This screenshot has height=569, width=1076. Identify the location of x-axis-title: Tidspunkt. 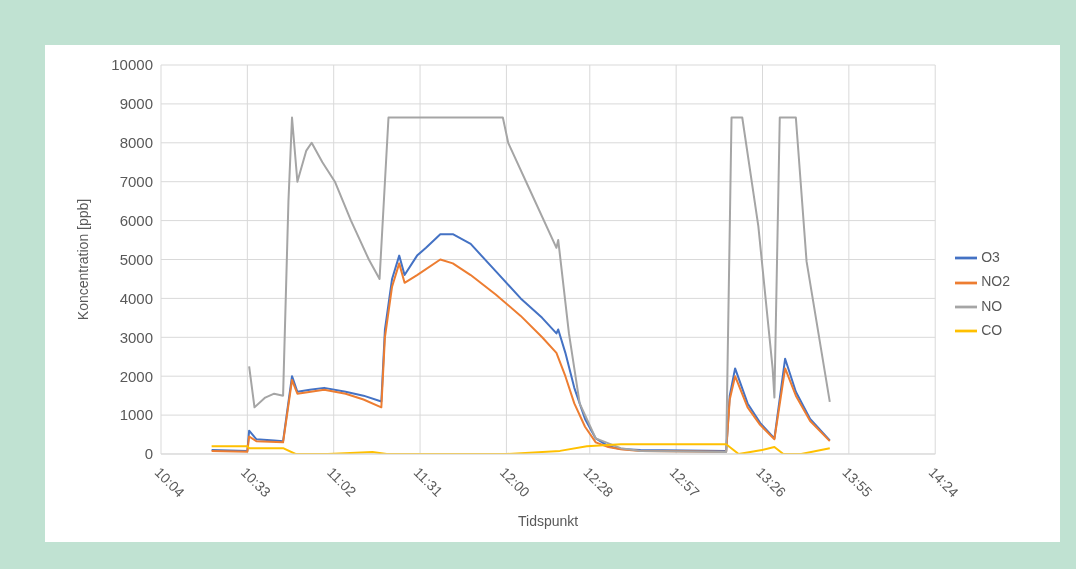
(548, 521).